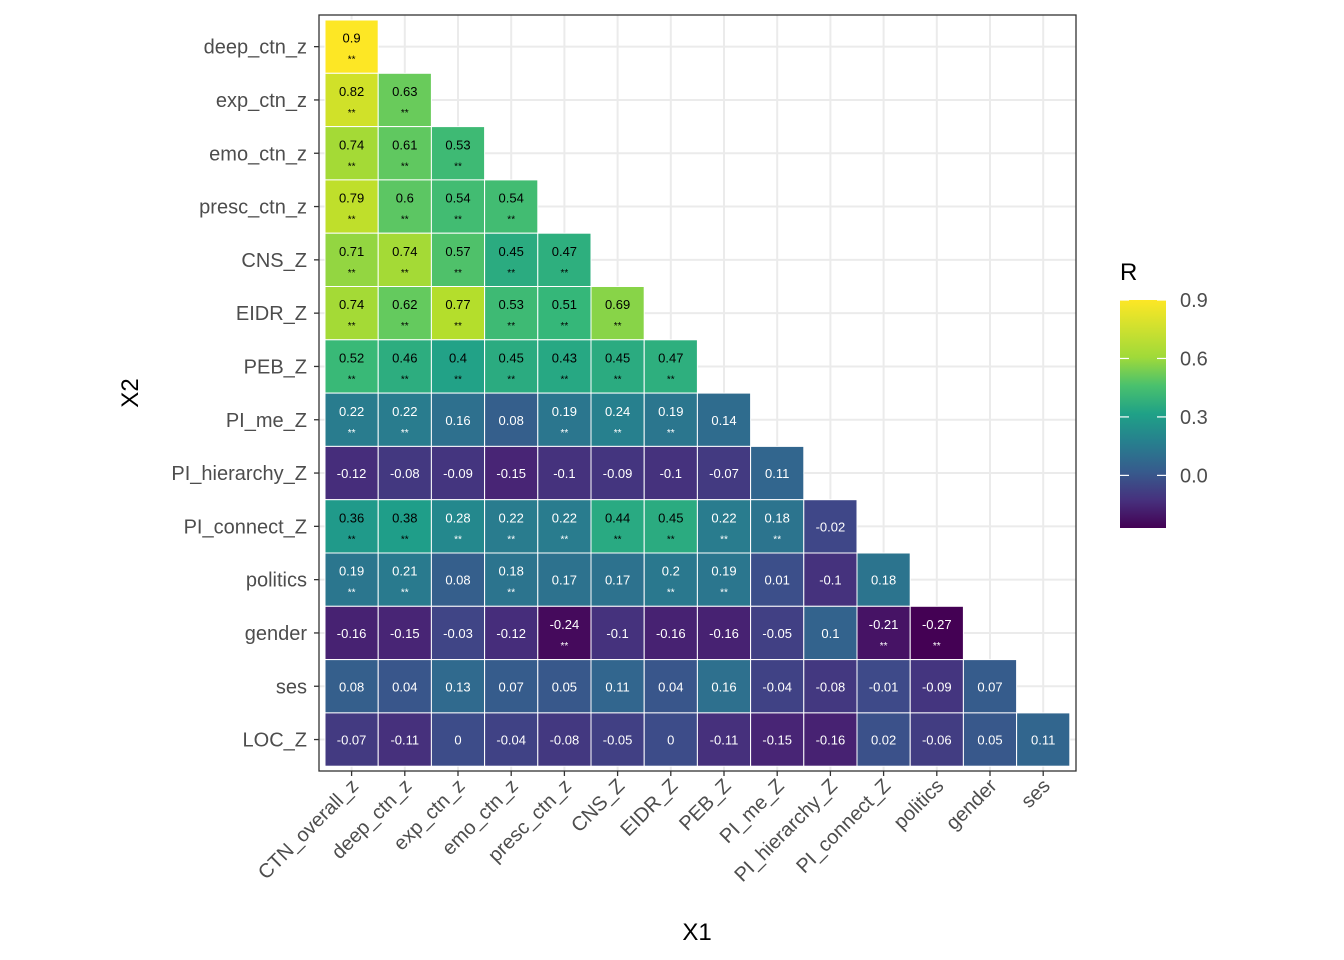 This screenshot has width=1344, height=960. I want to click on cell-value-label: 0.45, so click(670, 517).